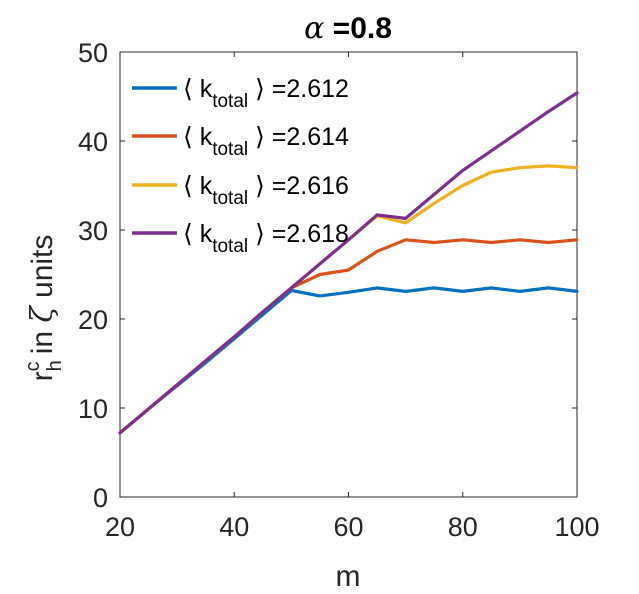 The image size is (639, 594). What do you see at coordinates (42, 271) in the screenshot?
I see `y-label-rest-b: units` at bounding box center [42, 271].